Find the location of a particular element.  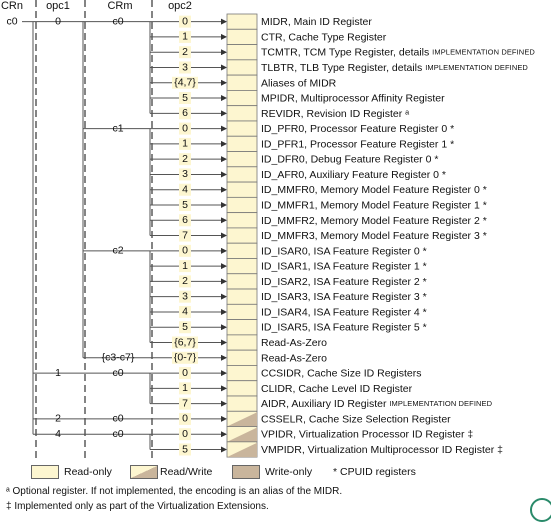

header-opc2: opc2 is located at coordinates (180, 6).